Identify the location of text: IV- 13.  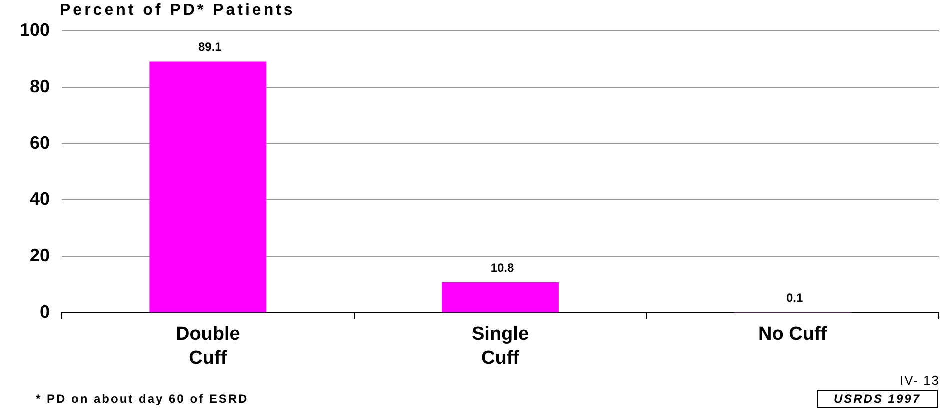
(920, 380).